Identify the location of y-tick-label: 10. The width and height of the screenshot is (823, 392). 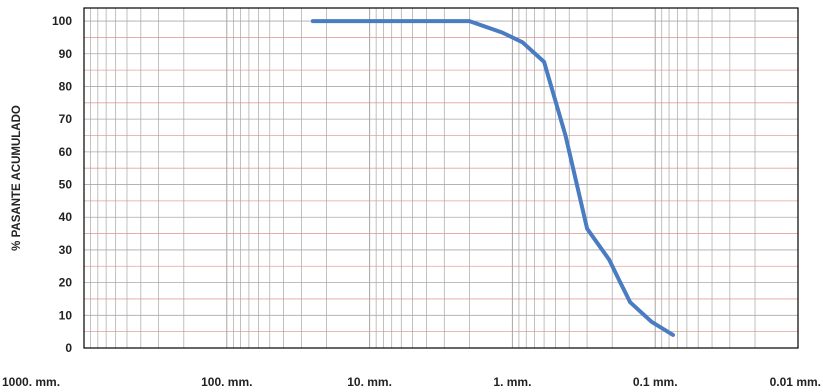
(66, 315).